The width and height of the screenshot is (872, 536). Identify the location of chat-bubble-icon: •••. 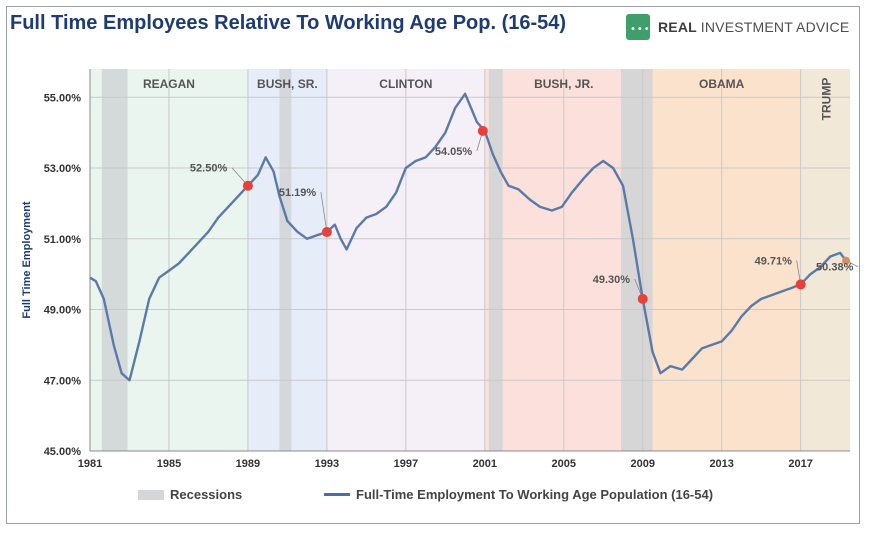
(638, 27).